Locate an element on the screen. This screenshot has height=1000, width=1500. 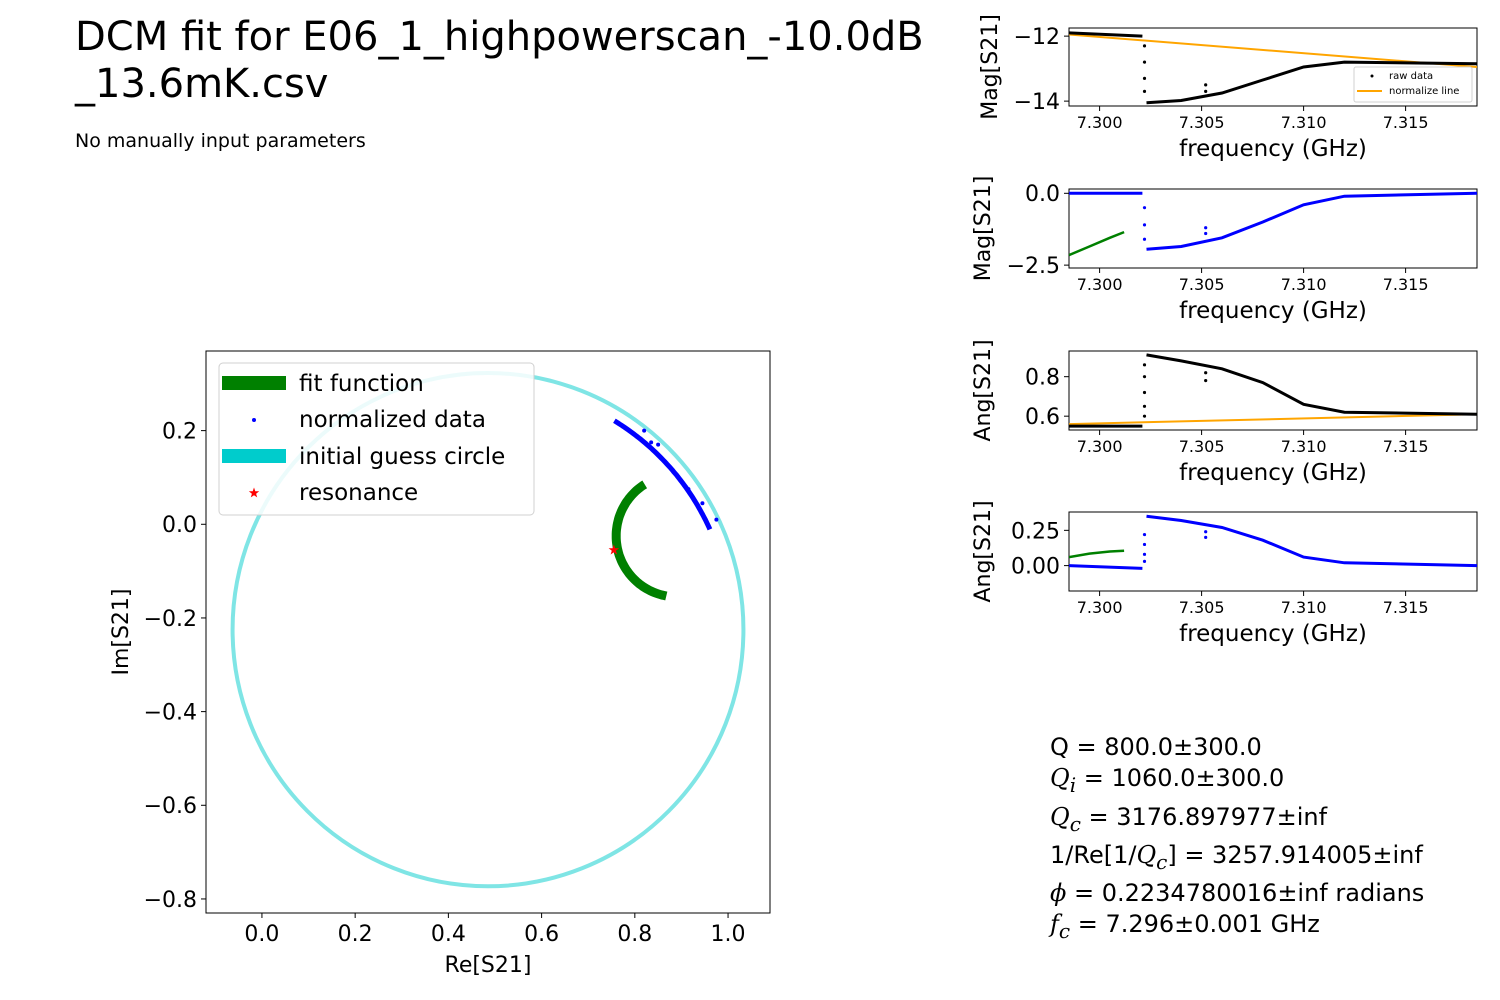
figure-subtitle: No manually input parameters is located at coordinates (220, 141).